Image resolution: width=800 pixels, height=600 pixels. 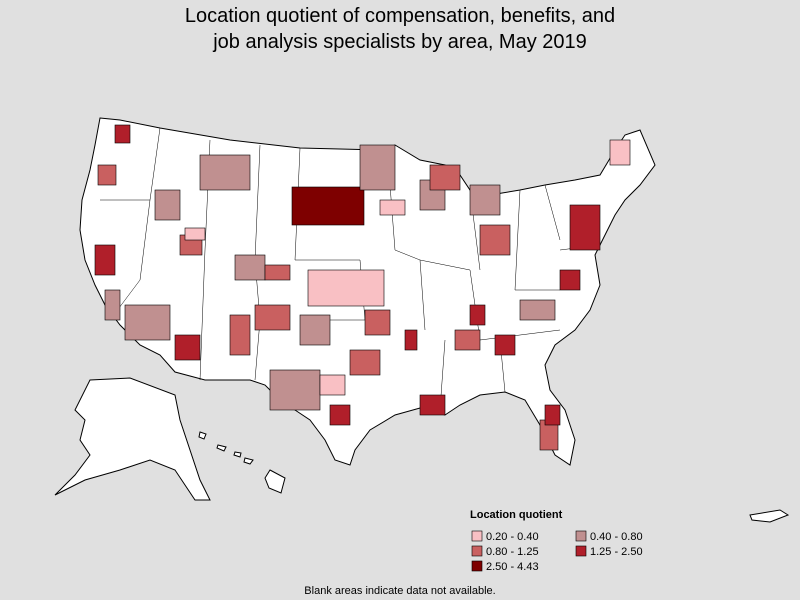 I want to click on puerto-rico, so click(x=769, y=516).